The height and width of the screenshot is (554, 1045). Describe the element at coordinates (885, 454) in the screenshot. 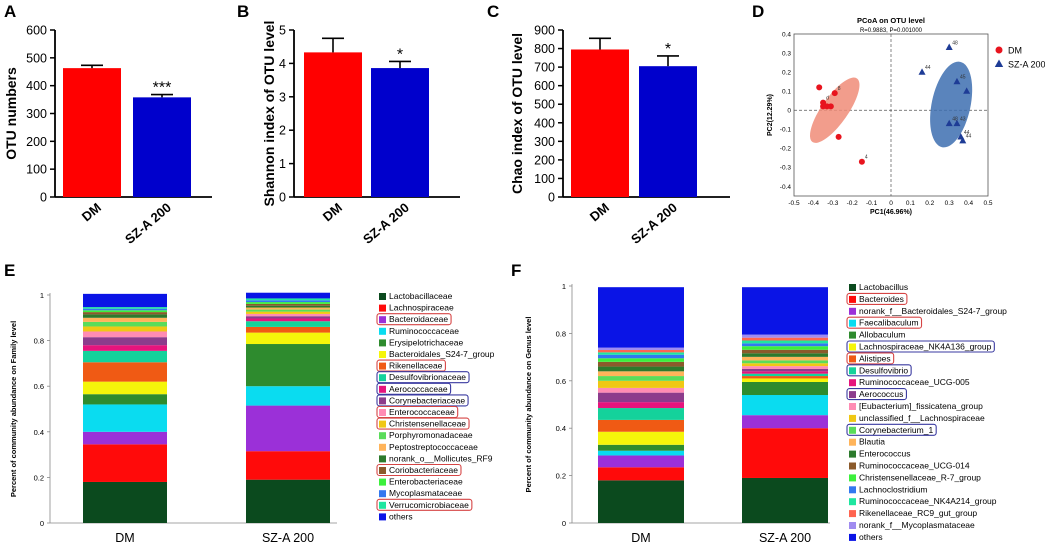

I see `legend-label: Enterococcus` at that location.